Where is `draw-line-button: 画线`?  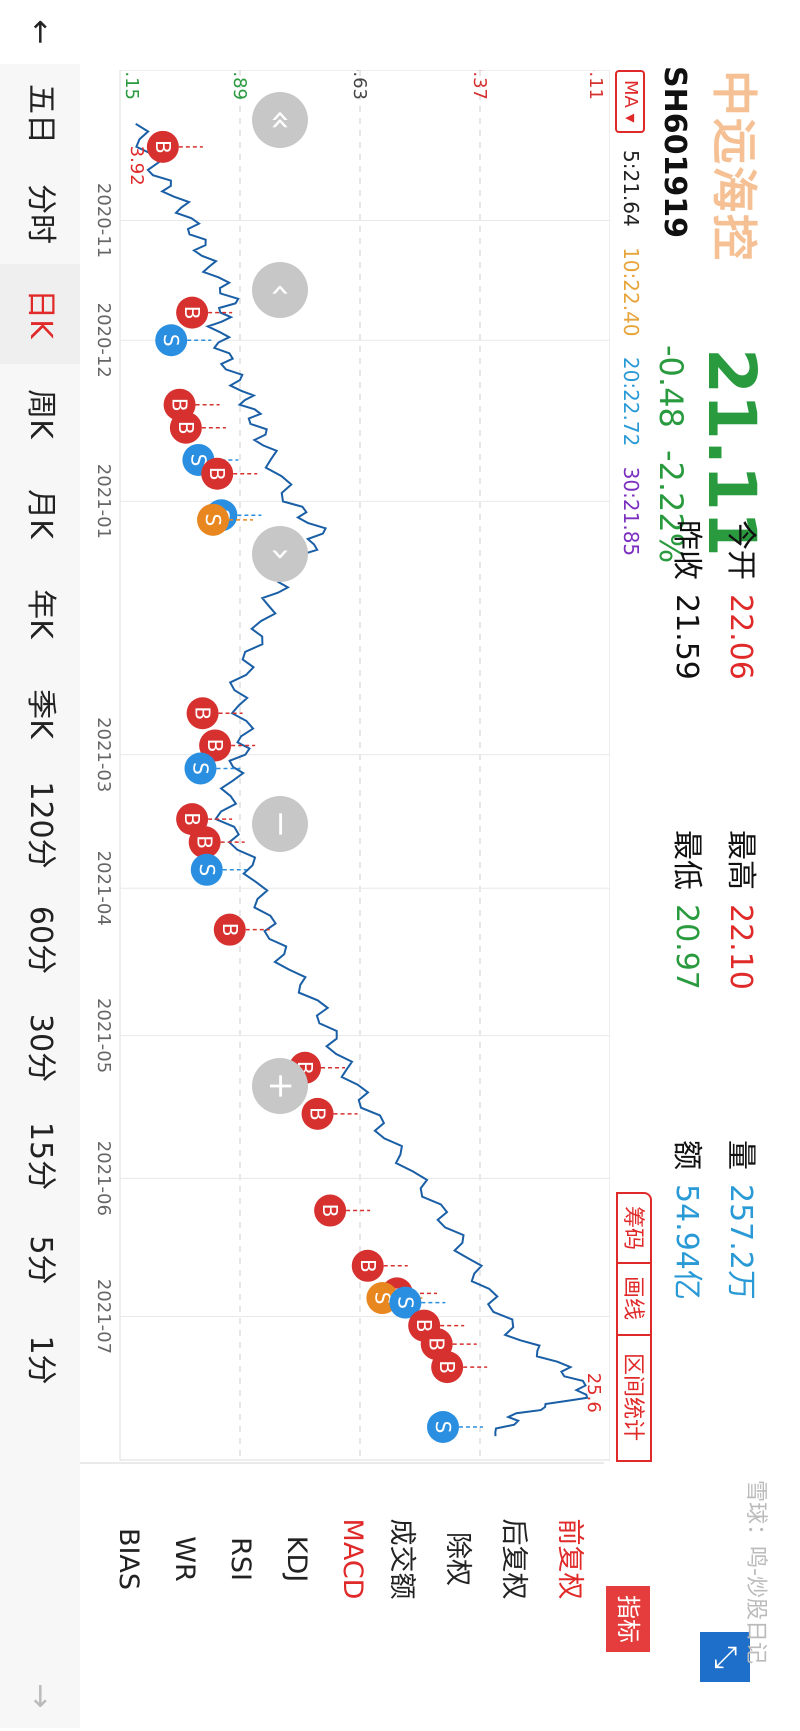
draw-line-button: 画线 is located at coordinates (634, 1299).